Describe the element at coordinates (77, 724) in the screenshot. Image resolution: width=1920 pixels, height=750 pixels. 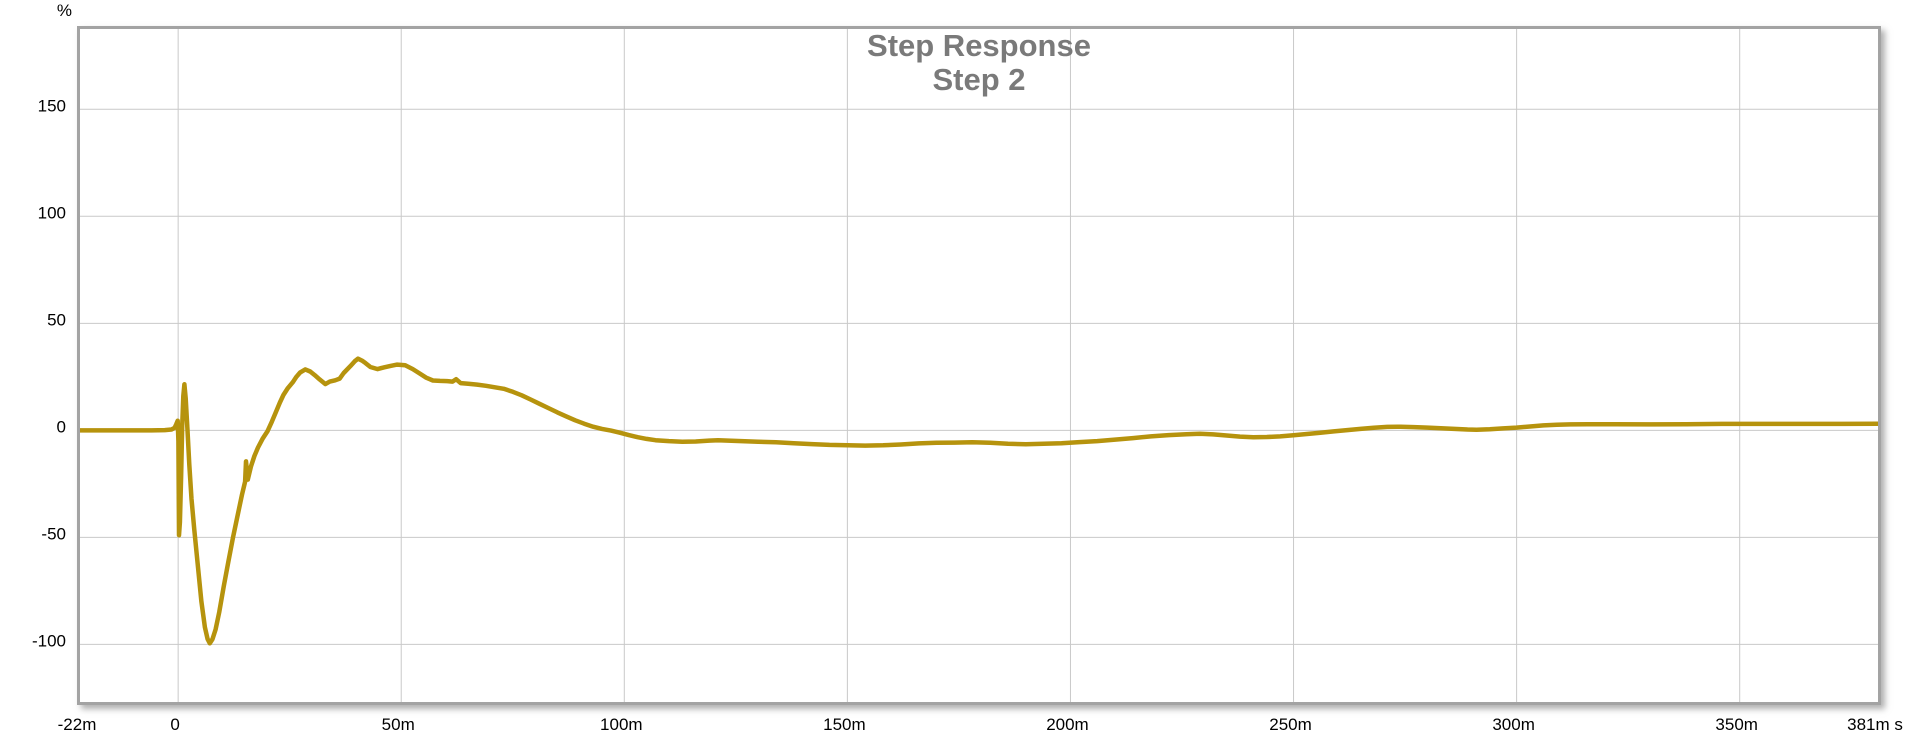
I see `x-tick-label: -22m` at that location.